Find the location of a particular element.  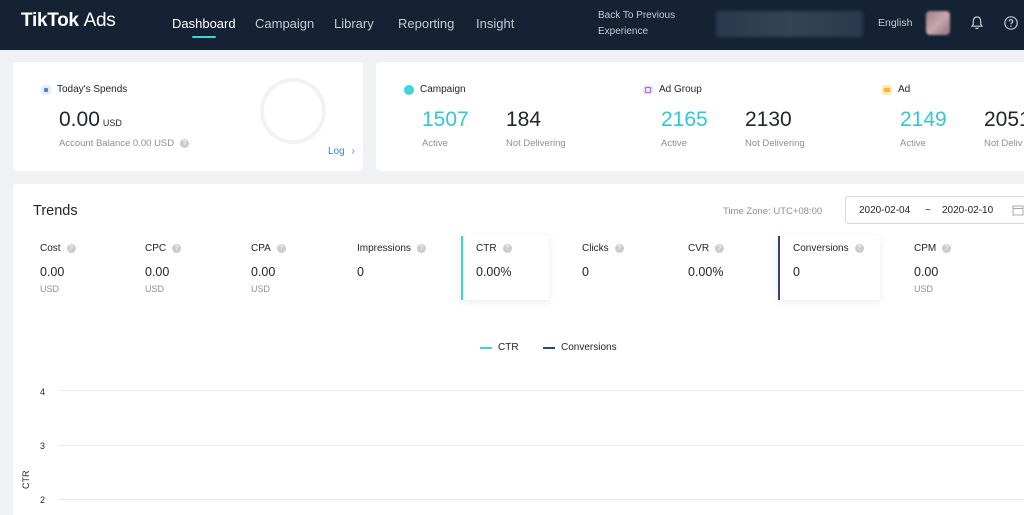

metric-label: CPA is located at coordinates (261, 248).